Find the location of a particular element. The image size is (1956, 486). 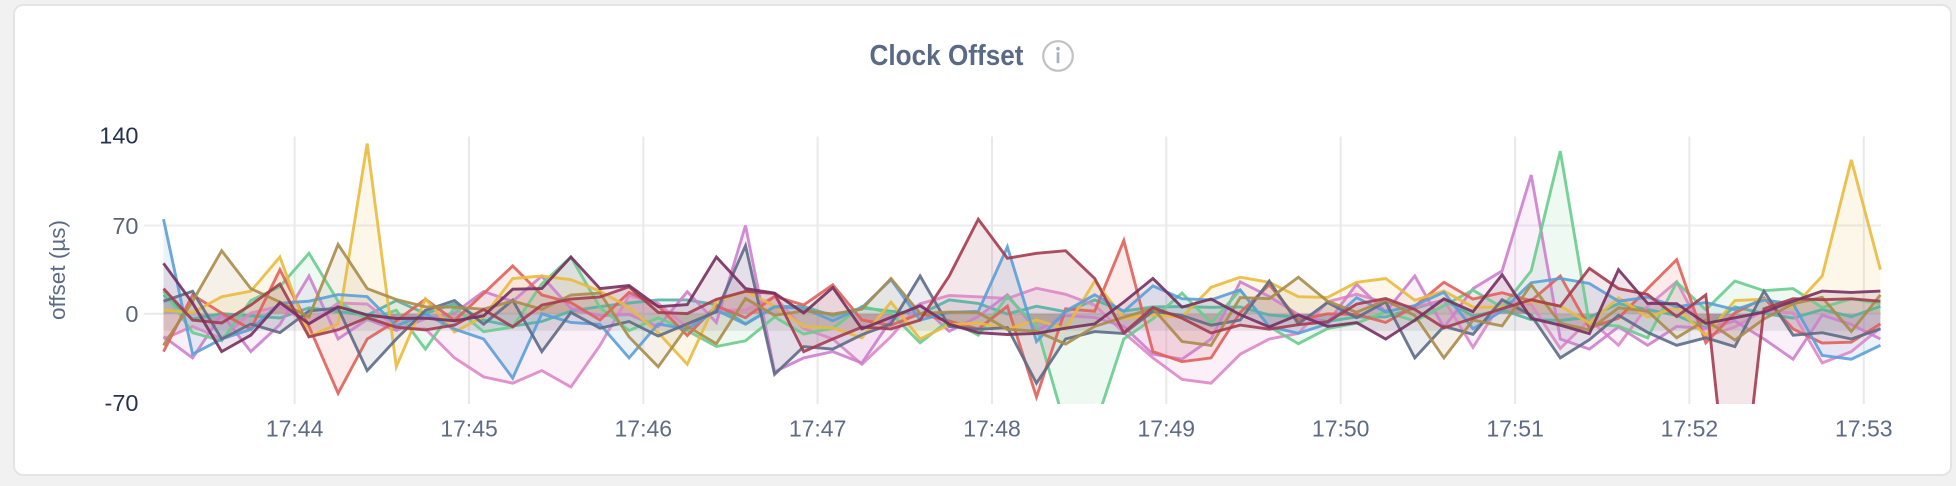

svg-text: 17:46 is located at coordinates (644, 429).